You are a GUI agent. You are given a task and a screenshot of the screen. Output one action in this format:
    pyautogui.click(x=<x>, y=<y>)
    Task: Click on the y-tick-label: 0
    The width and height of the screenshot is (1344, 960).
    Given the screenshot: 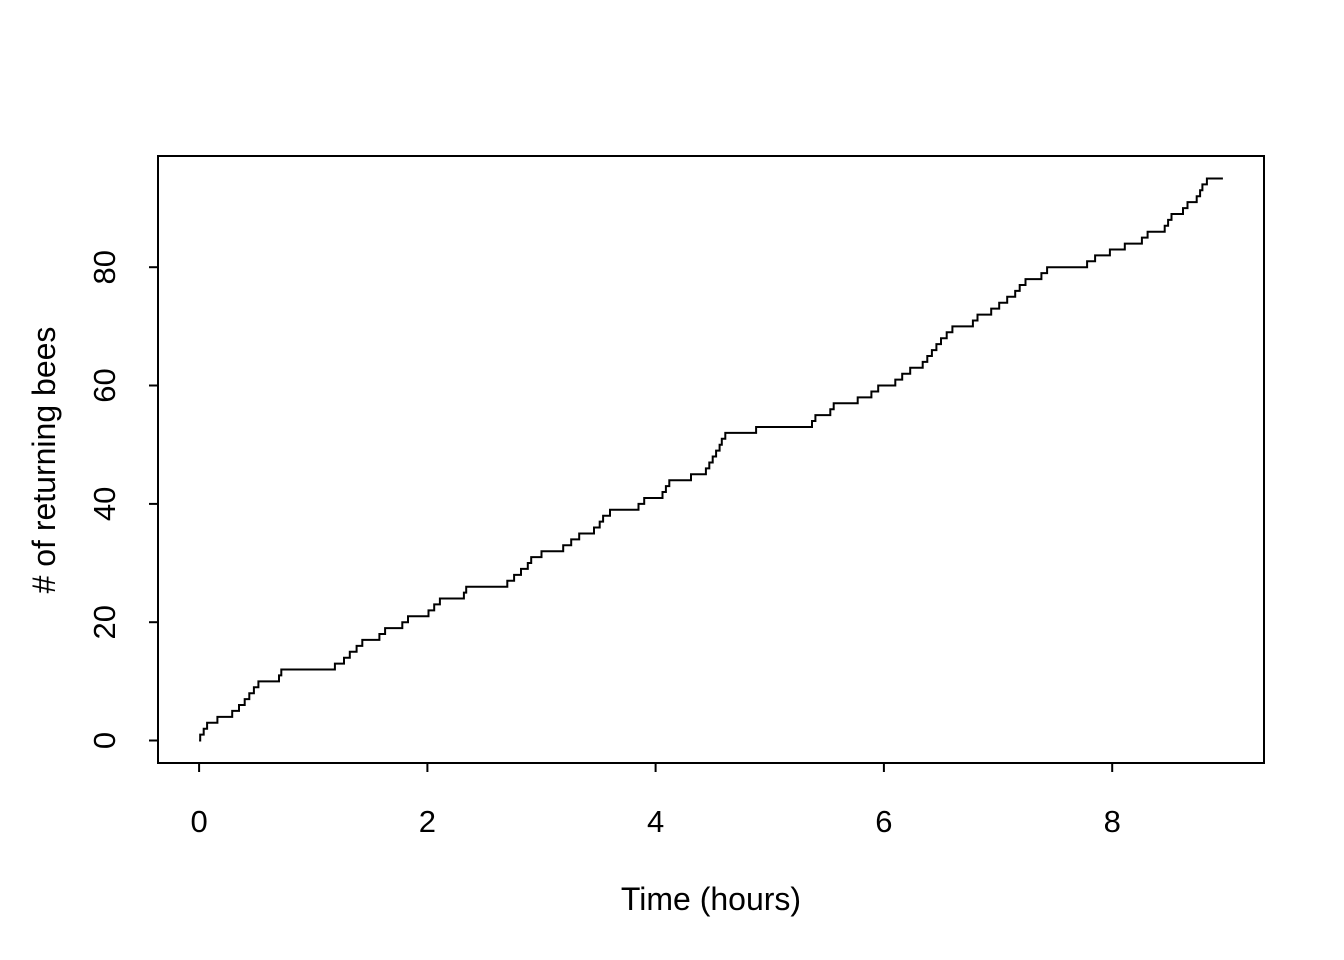 What is the action you would take?
    pyautogui.click(x=104, y=740)
    